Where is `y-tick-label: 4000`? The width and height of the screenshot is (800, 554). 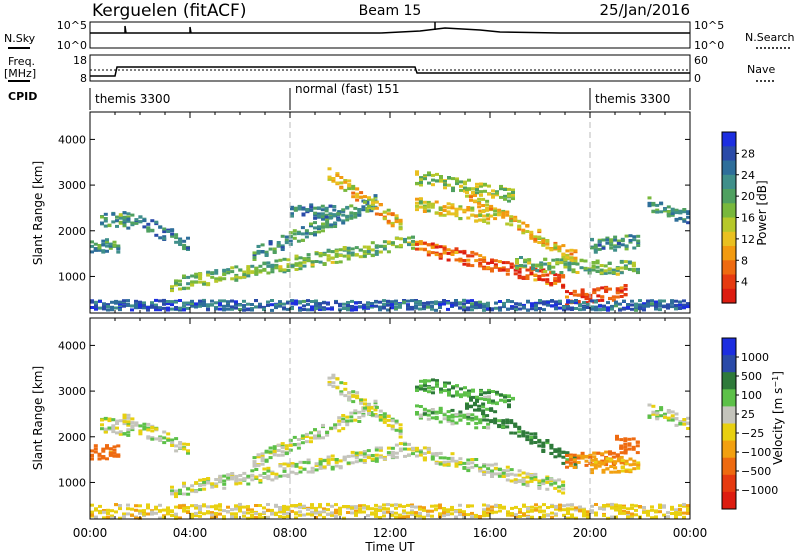
y-tick-label: 4000 is located at coordinates (72, 345).